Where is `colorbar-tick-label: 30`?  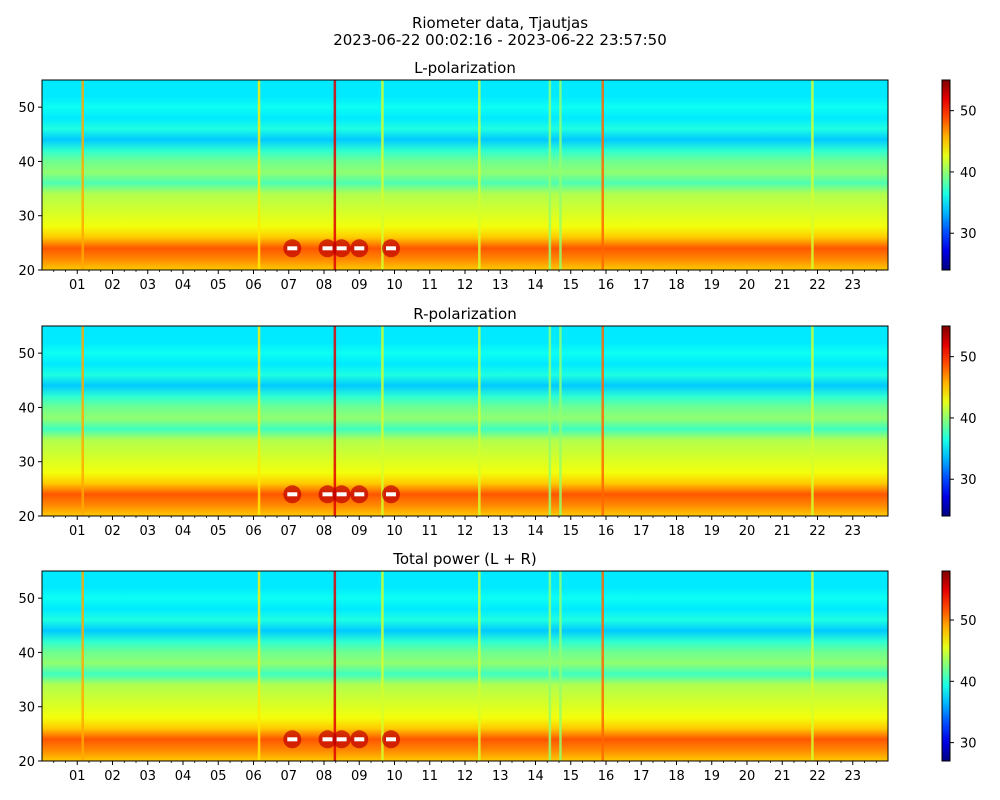
colorbar-tick-label: 30 is located at coordinates (968, 744).